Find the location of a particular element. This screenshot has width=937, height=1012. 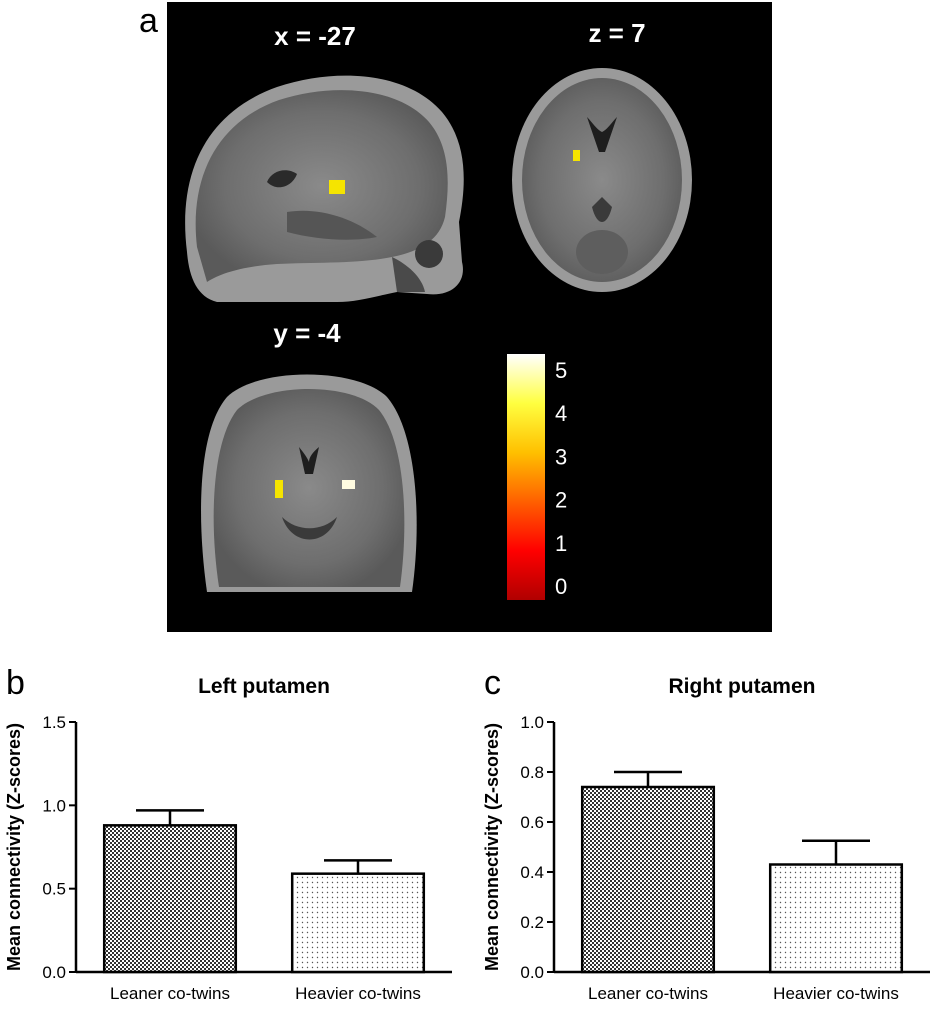

coronal-label: y = -4 is located at coordinates (307, 333).